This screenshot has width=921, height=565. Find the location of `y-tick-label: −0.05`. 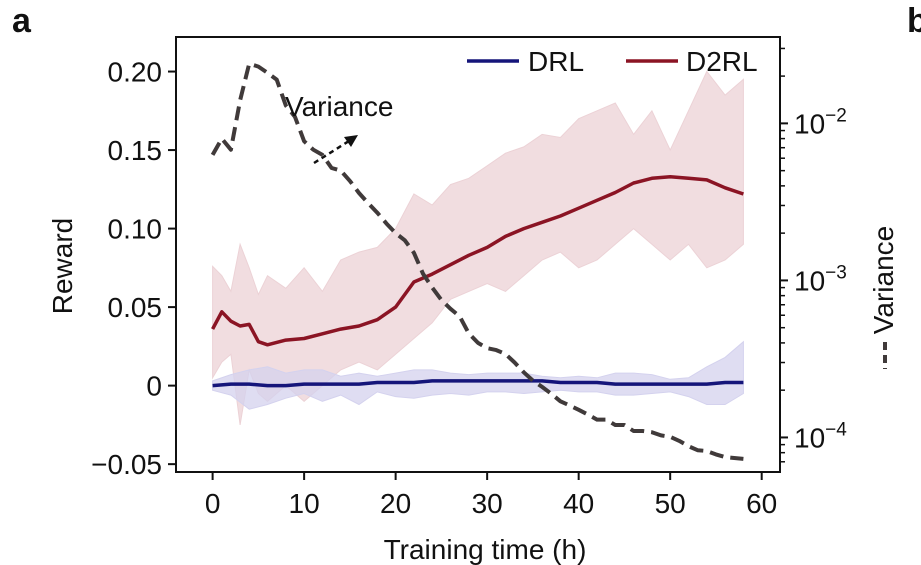

y-tick-label: −0.05 is located at coordinates (126, 464).